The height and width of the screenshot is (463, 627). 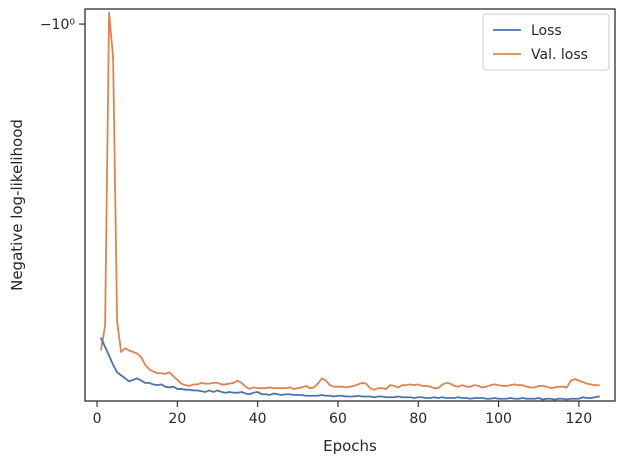 I want to click on x-axis-label: Epochs, so click(x=350, y=446).